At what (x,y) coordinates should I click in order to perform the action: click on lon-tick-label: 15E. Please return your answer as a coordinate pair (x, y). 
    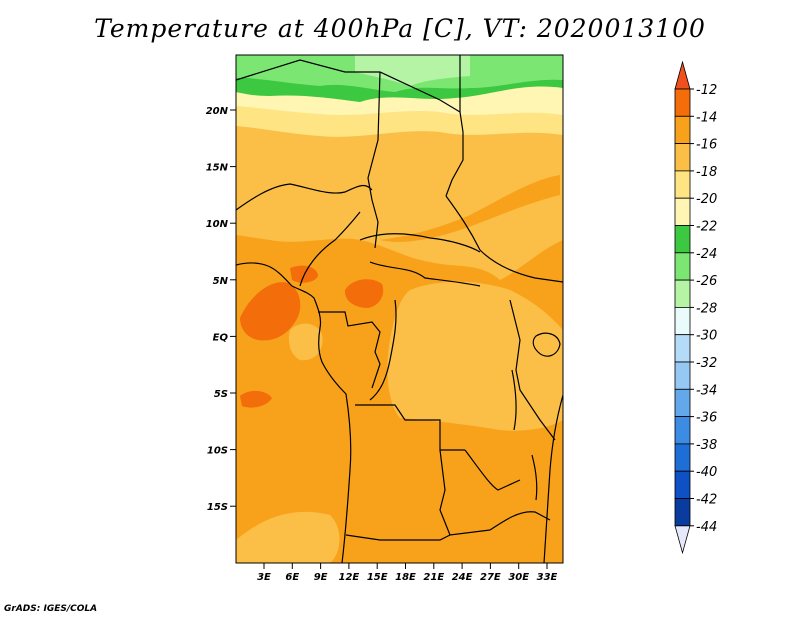
    Looking at the image, I should click on (377, 577).